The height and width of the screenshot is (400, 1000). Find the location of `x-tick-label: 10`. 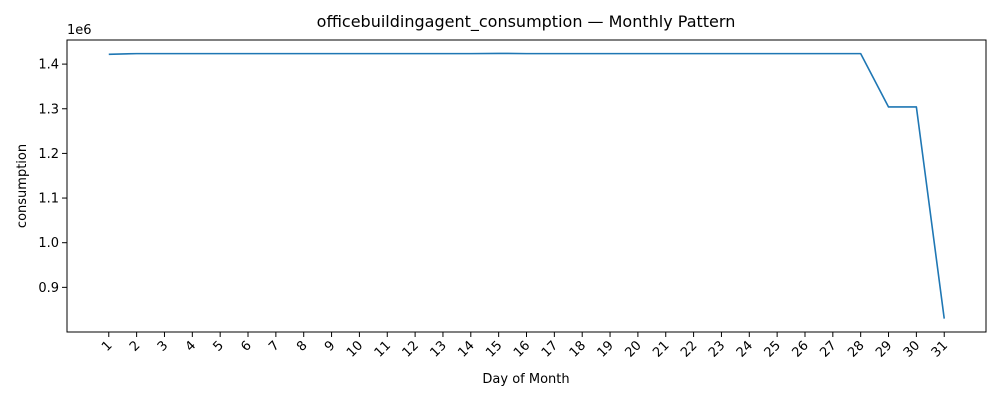

x-tick-label: 10 is located at coordinates (355, 349).